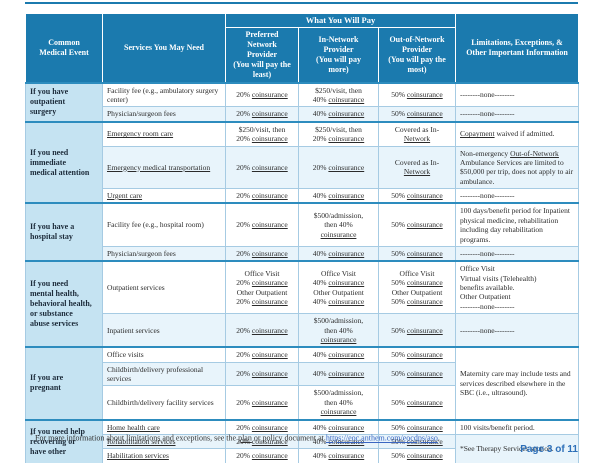 Image resolution: width=600 pixels, height=463 pixels. What do you see at coordinates (133, 330) in the screenshot?
I see `service-text: Inpatient services` at bounding box center [133, 330].